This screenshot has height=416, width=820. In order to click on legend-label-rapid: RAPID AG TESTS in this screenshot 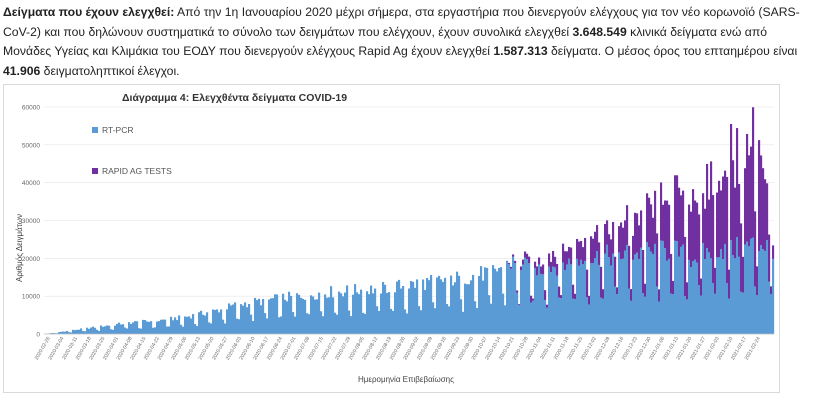, I will do `click(137, 171)`.